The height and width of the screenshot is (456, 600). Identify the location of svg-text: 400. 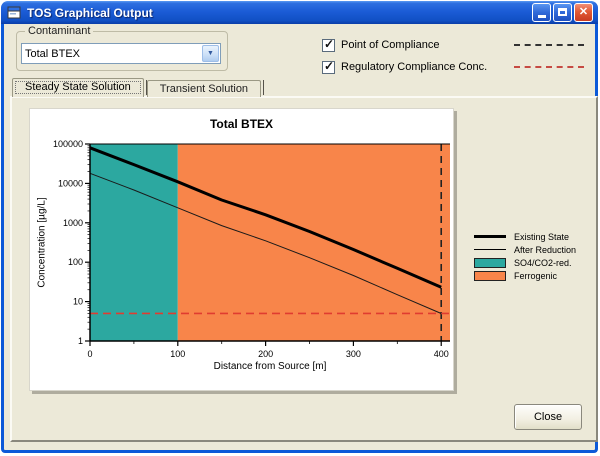
(441, 354).